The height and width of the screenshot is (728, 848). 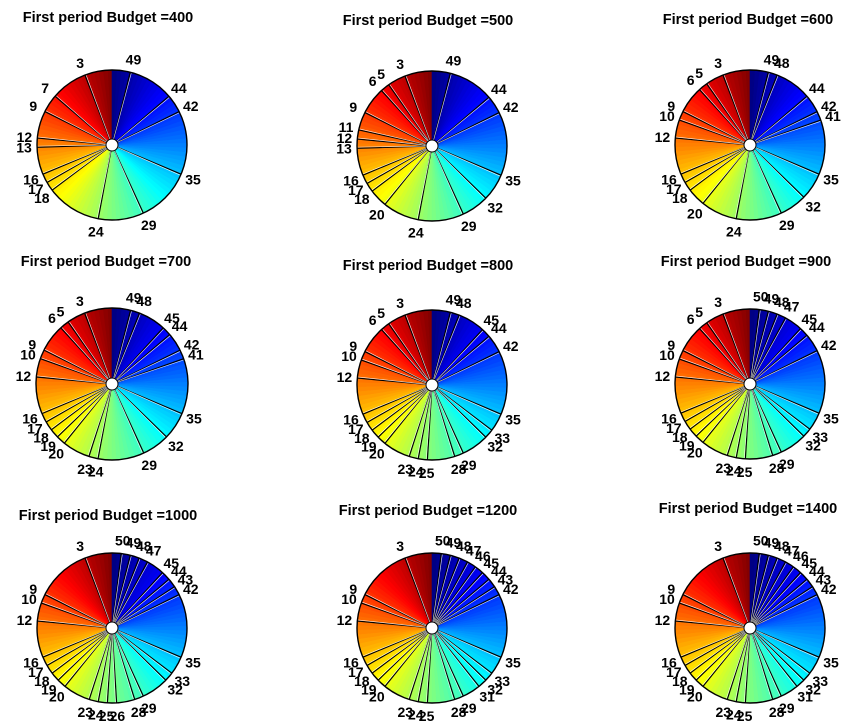 I want to click on tick-label: 20, so click(x=57, y=697).